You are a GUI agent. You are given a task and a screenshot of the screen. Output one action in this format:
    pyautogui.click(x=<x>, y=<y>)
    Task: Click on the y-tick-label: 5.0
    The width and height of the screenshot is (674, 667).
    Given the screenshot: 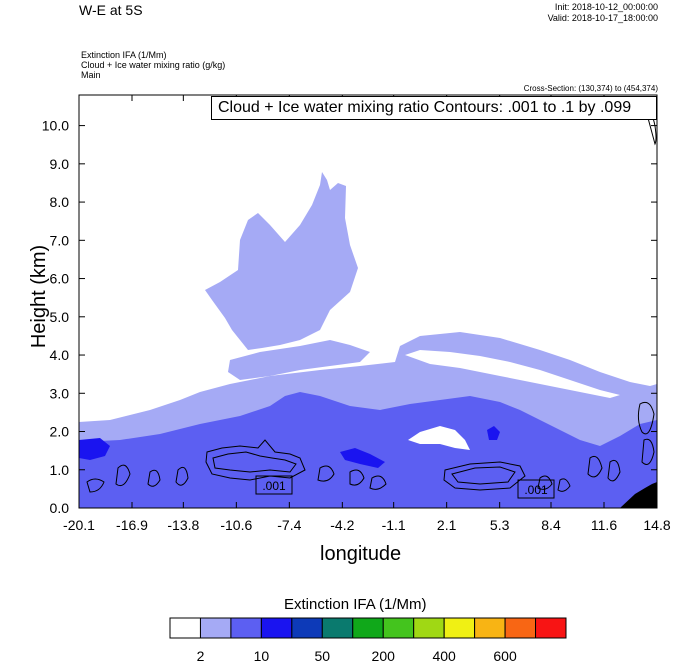 What is the action you would take?
    pyautogui.click(x=60, y=317)
    